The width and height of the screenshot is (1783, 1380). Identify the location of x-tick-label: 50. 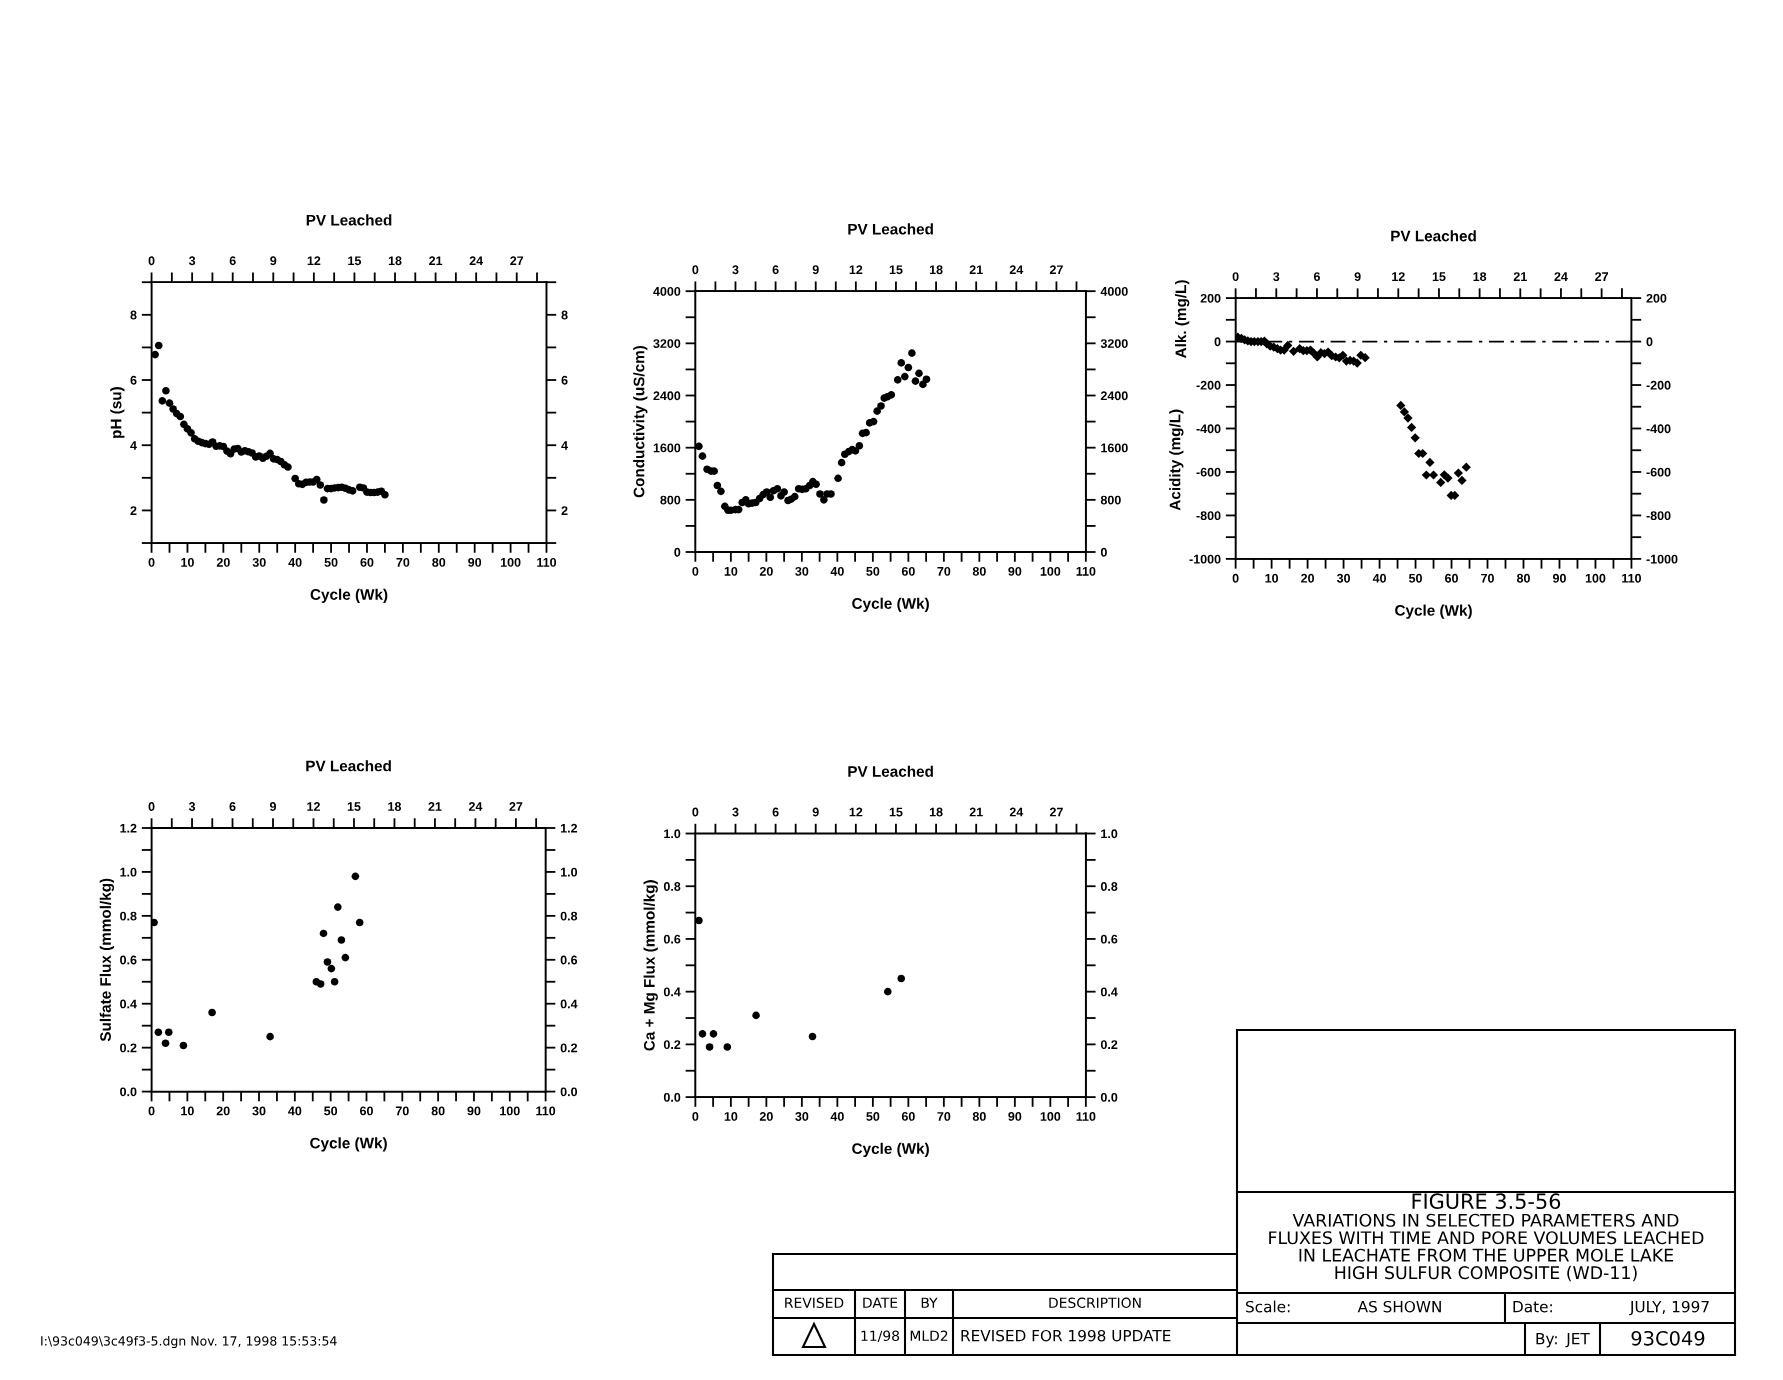
(873, 571).